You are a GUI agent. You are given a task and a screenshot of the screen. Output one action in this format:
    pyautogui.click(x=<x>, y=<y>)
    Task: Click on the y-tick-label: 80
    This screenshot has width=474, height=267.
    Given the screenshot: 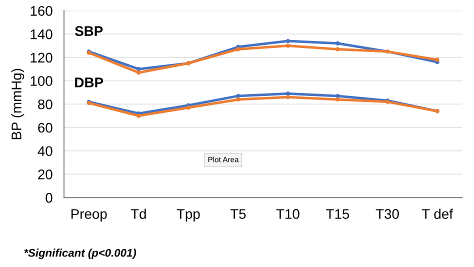 What is the action you would take?
    pyautogui.click(x=45, y=104)
    